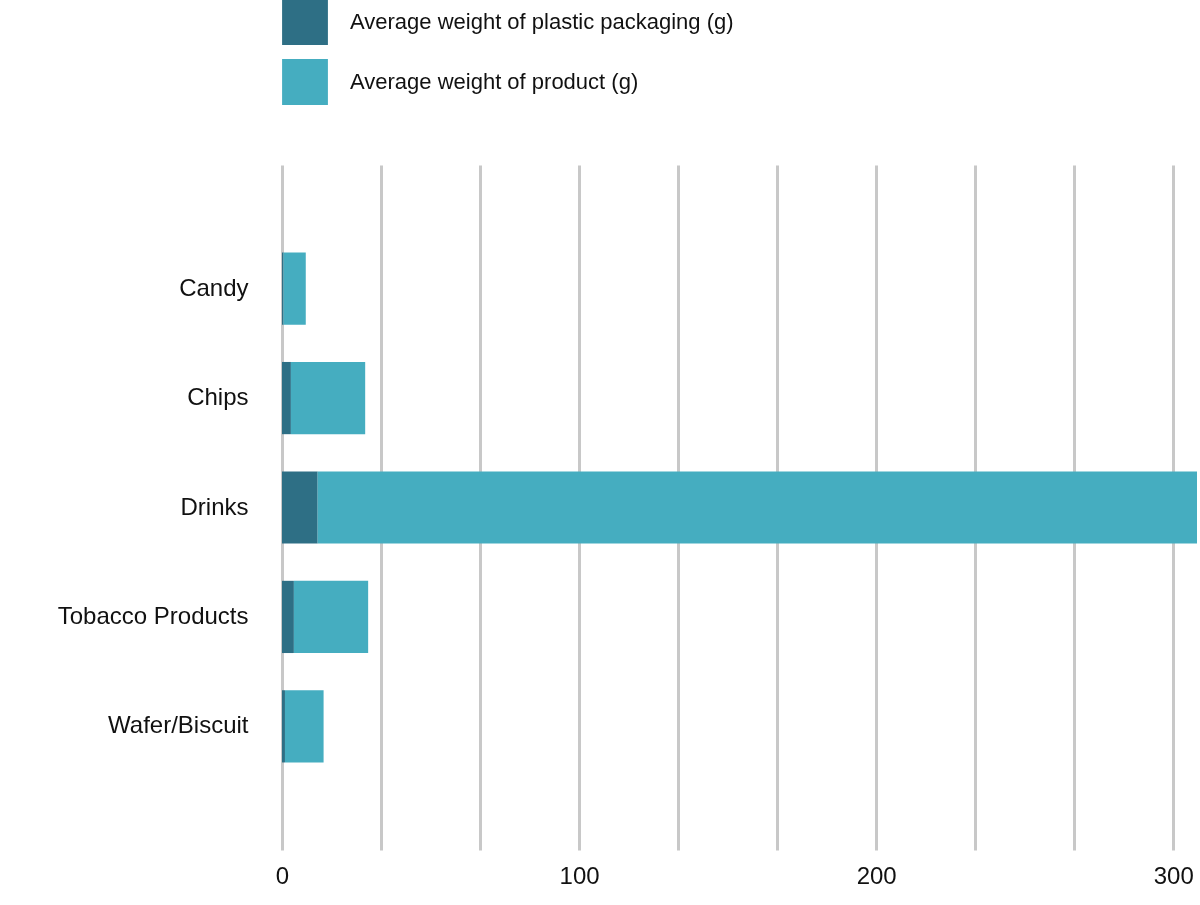 This screenshot has width=1200, height=905. What do you see at coordinates (214, 506) in the screenshot?
I see `y-tick-label: Drinks` at bounding box center [214, 506].